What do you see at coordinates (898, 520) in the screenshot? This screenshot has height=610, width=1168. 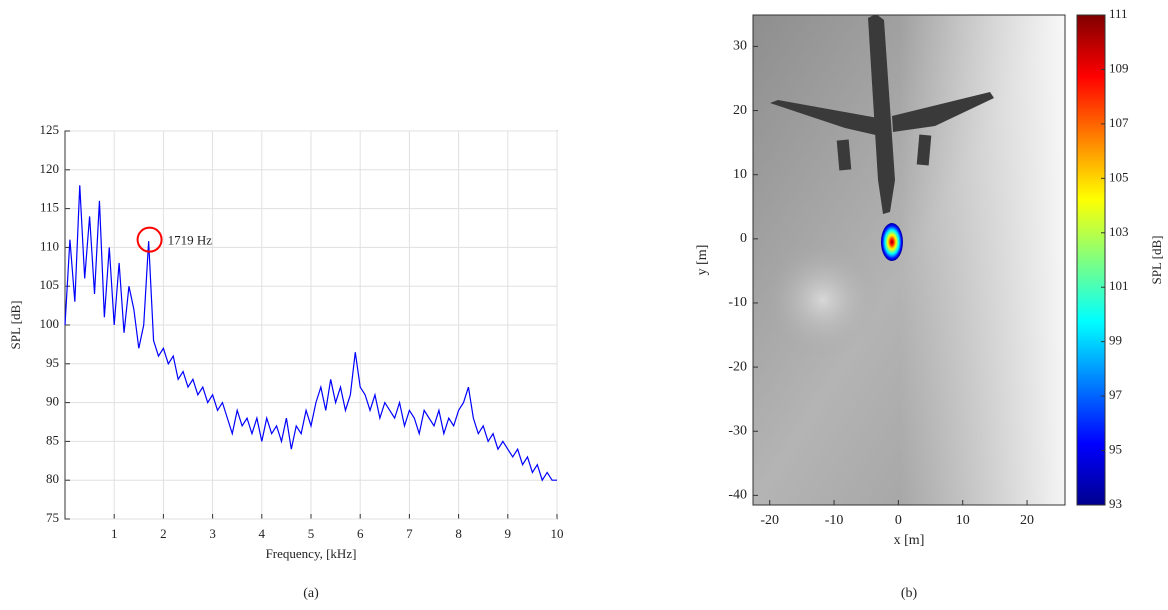 I see `x-tick-label: 0` at bounding box center [898, 520].